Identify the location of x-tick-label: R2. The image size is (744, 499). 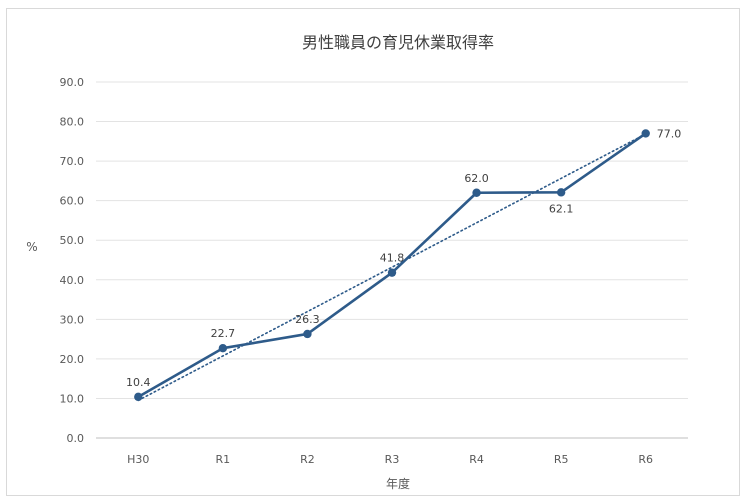
(307, 459).